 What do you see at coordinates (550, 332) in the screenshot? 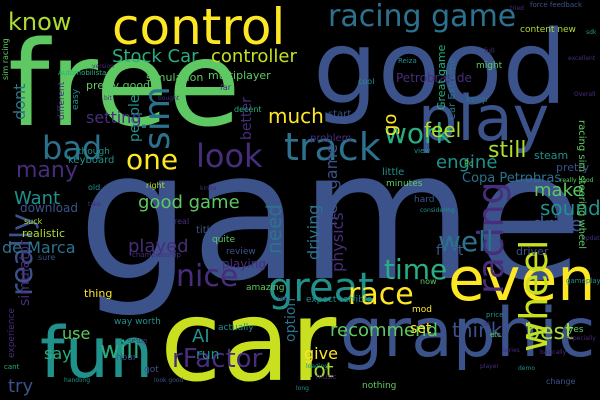
I see `word-best: best` at bounding box center [550, 332].